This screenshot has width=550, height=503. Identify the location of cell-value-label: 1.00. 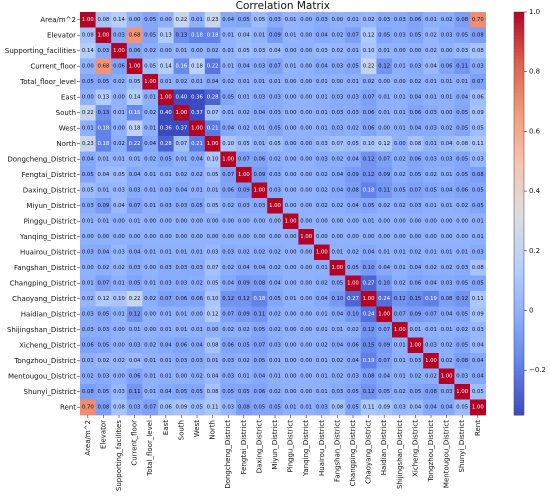
(166, 97).